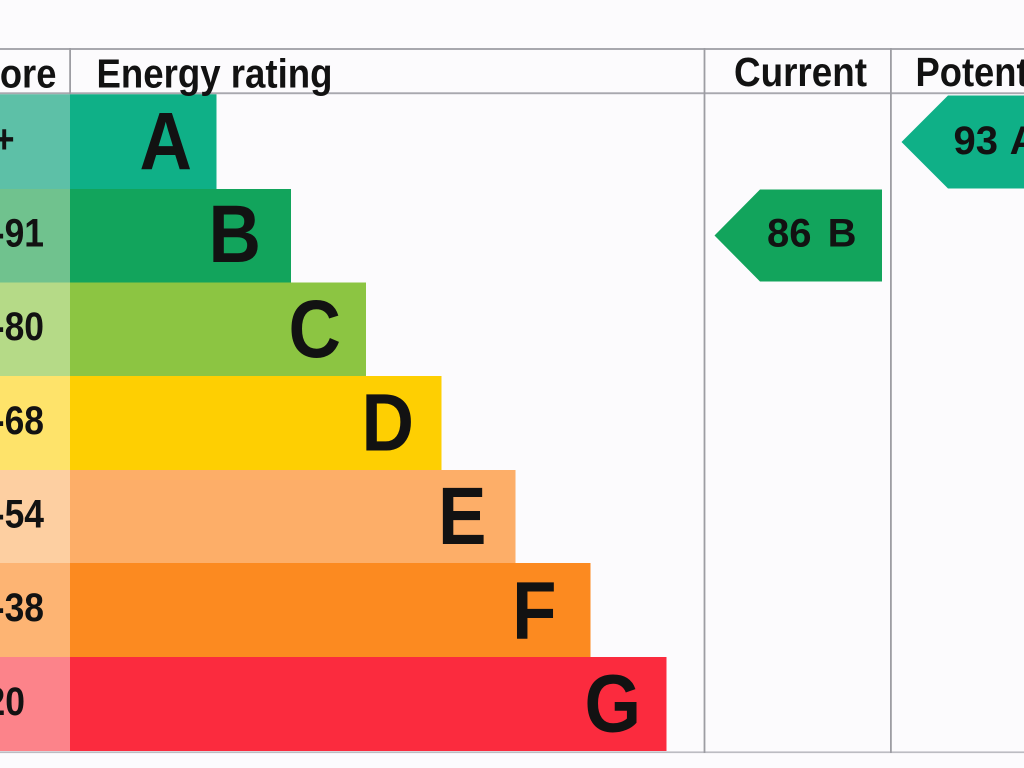 This screenshot has height=768, width=1024. I want to click on svg-text: Potential, so click(970, 72).